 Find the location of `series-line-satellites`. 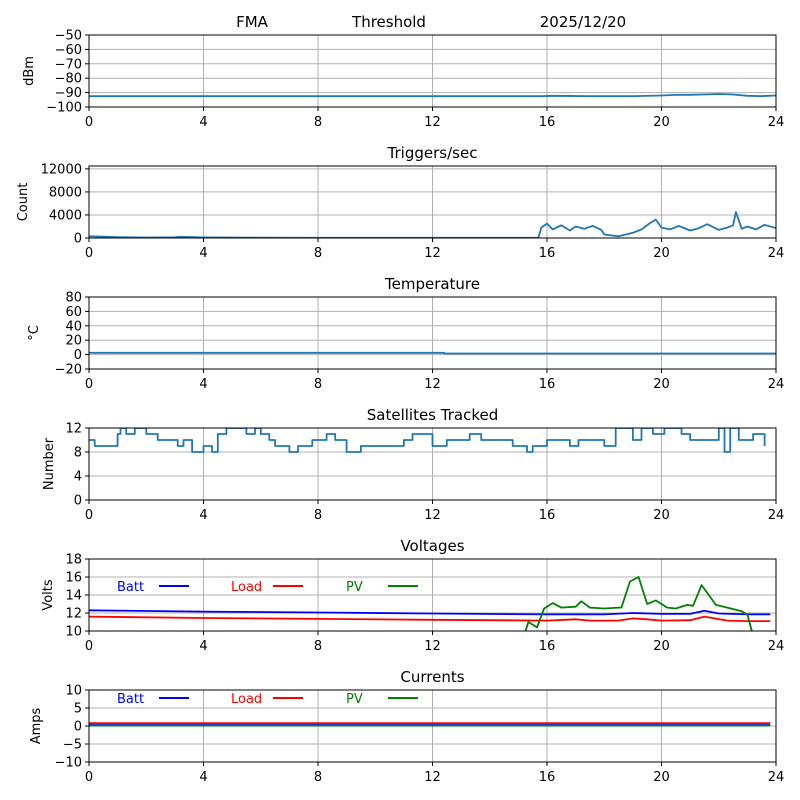

series-line-satellites is located at coordinates (427, 440).